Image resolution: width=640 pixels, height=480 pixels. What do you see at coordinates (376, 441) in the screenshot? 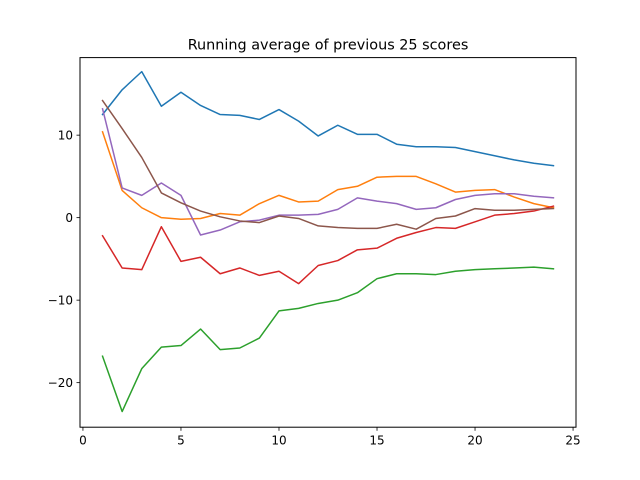
I see `x-tick-label: 15` at bounding box center [376, 441].